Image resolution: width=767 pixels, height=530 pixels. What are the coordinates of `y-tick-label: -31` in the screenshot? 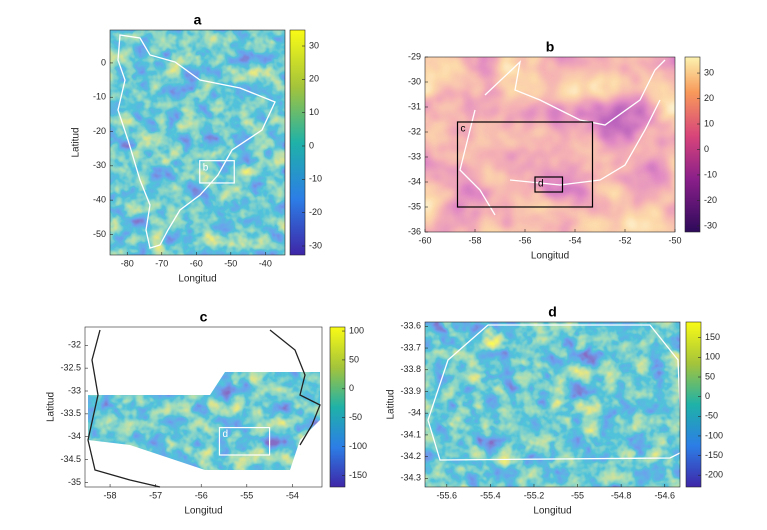 It's located at (414, 106).